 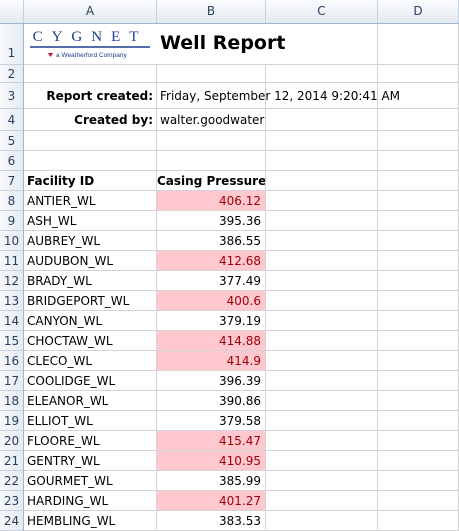 I want to click on select-all-corner, so click(x=12, y=11).